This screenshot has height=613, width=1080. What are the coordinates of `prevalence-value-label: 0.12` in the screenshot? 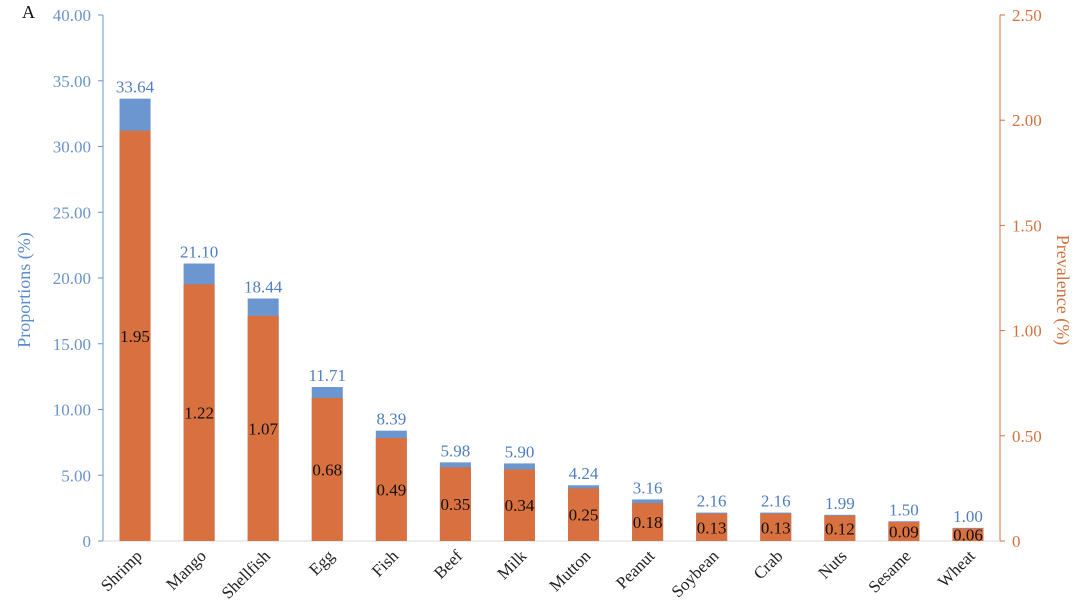 It's located at (840, 528).